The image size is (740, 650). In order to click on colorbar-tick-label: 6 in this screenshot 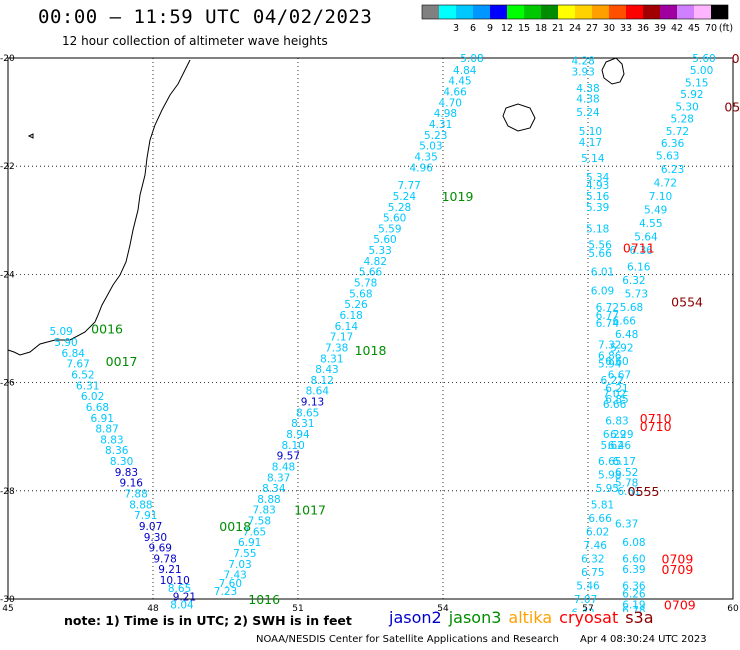, I will do `click(473, 28)`.